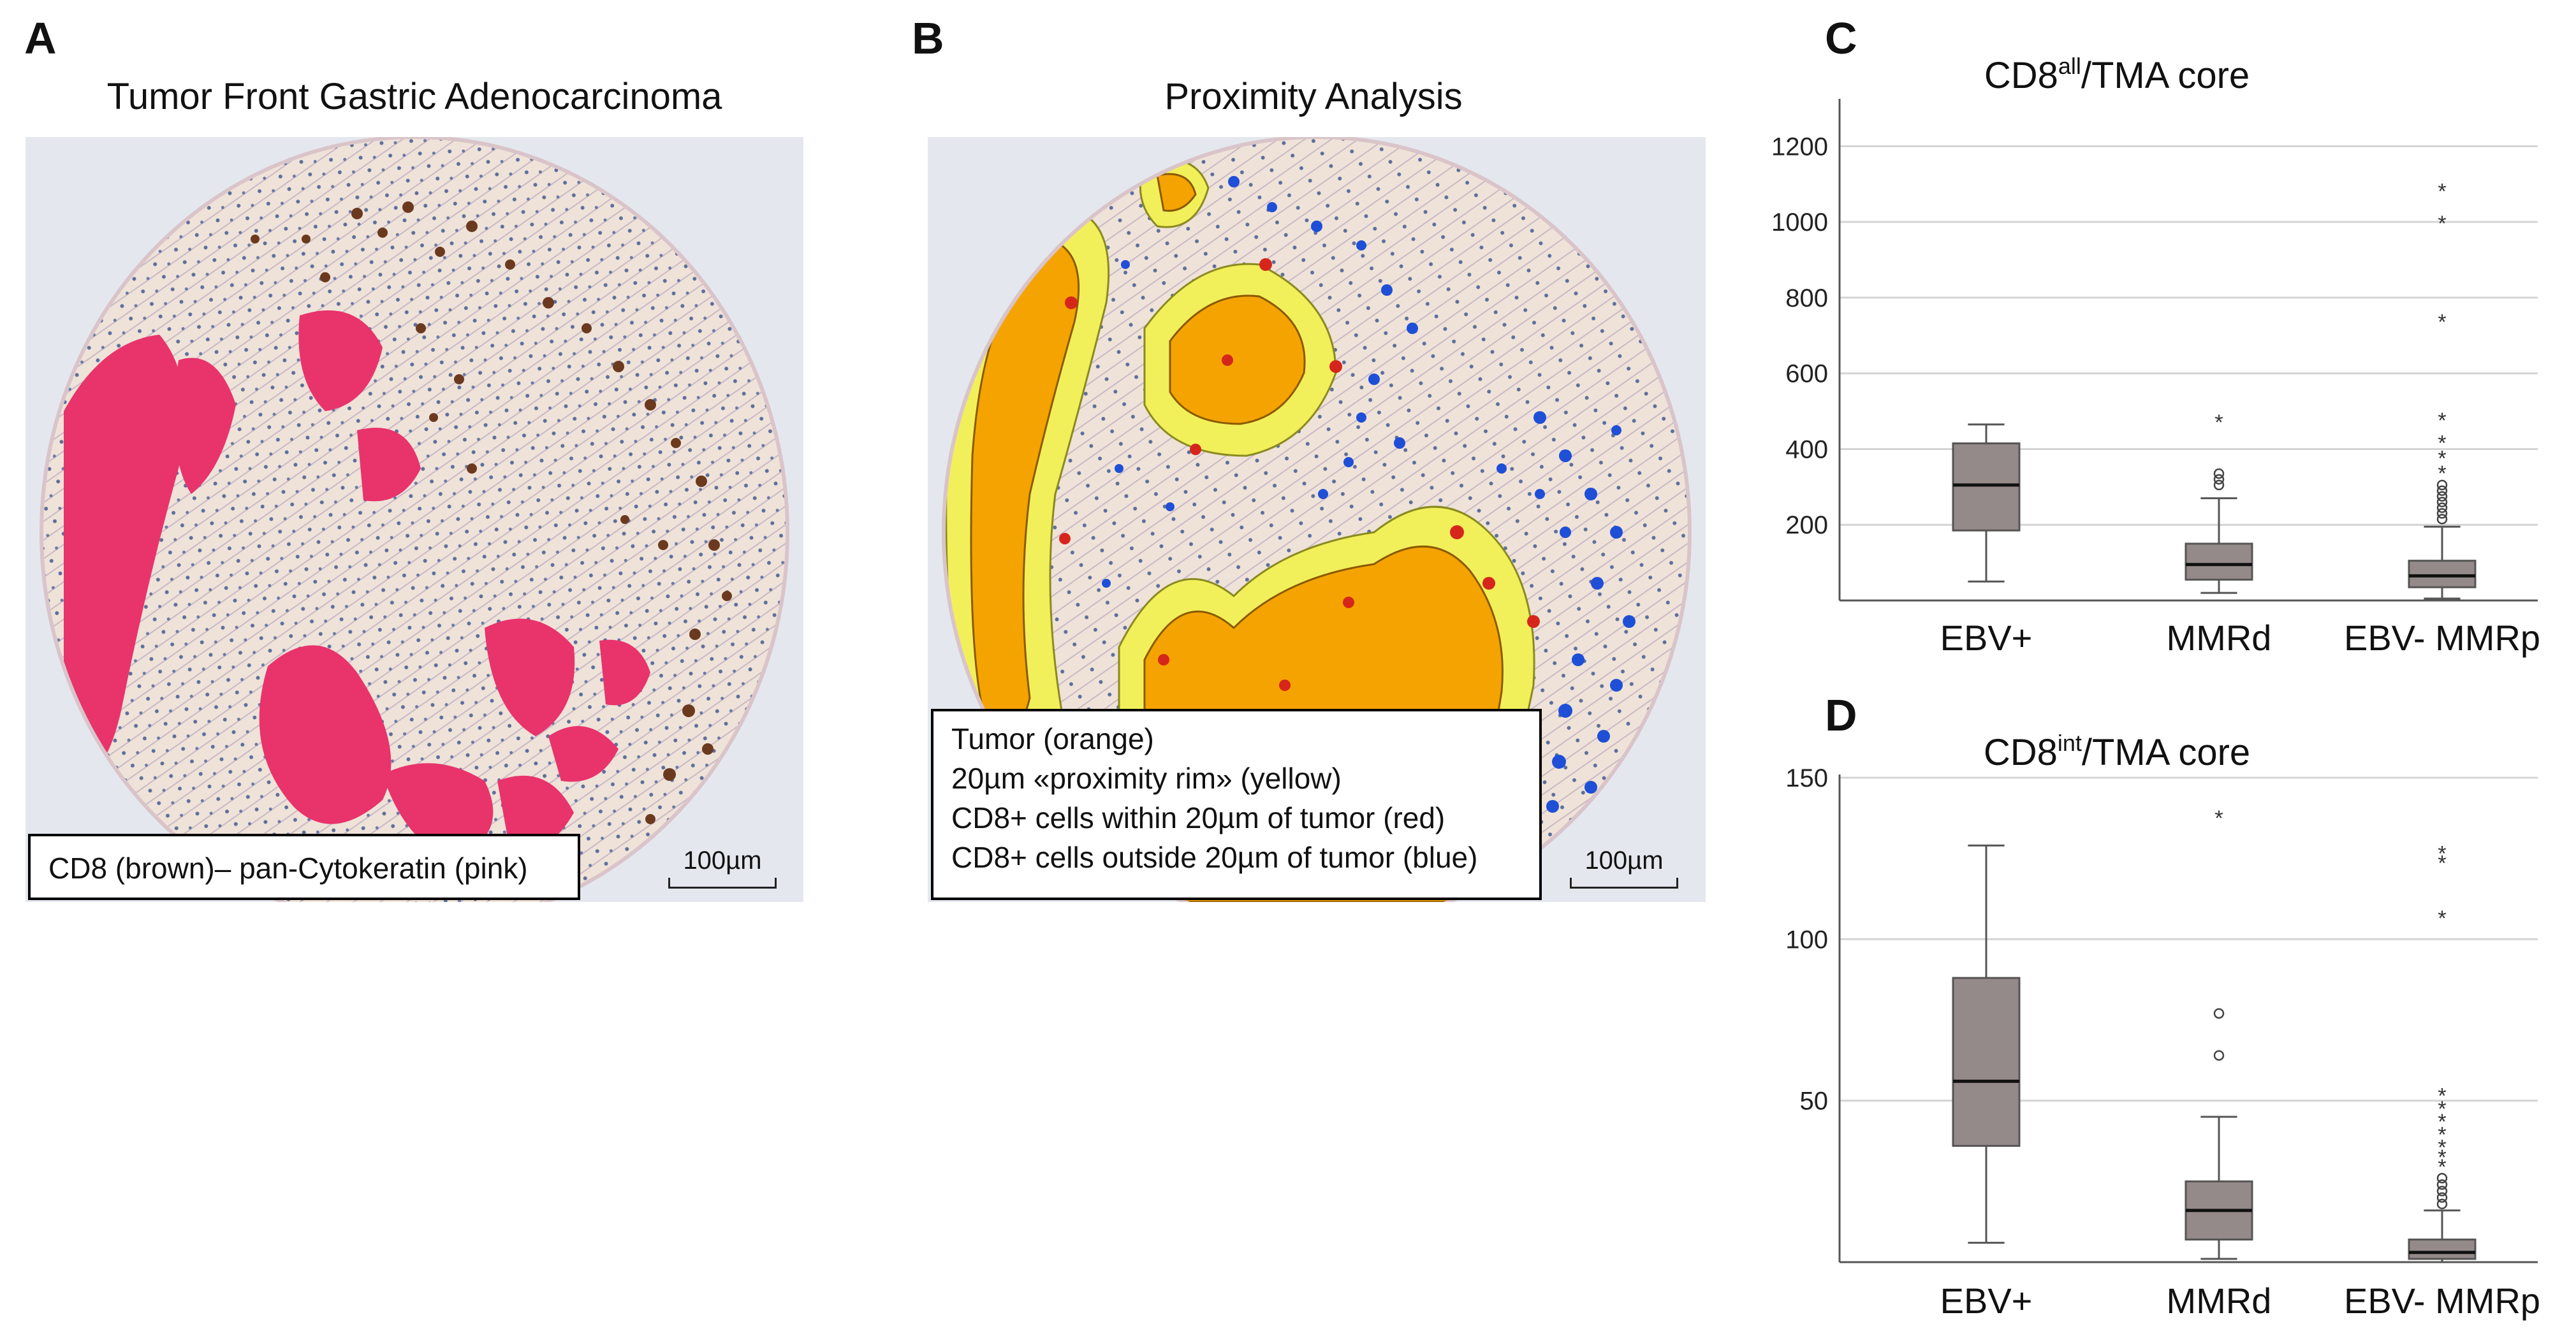 The height and width of the screenshot is (1338, 2576). What do you see at coordinates (1624, 861) in the screenshot?
I see `panel-b-scale-label: 100µm` at bounding box center [1624, 861].